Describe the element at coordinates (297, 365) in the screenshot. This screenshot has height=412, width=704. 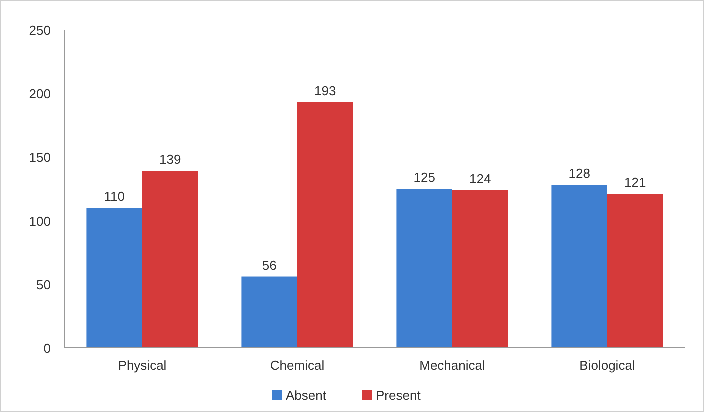
I see `x-tick-label: Chemical` at that location.